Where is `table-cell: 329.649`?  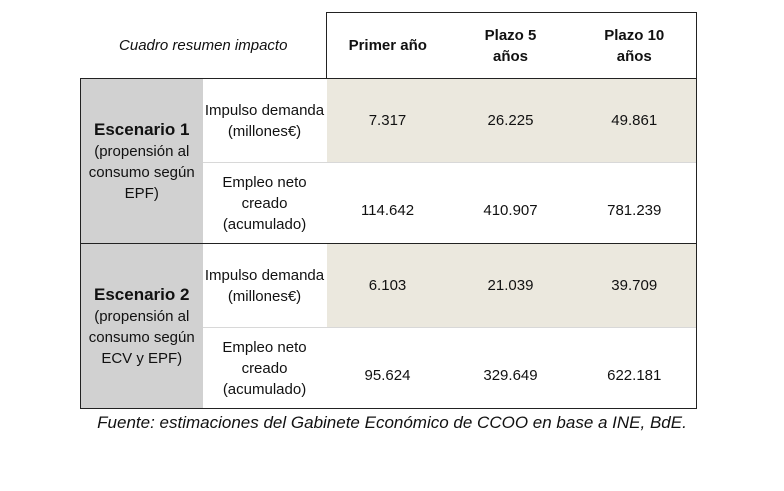
table-cell: 329.649 is located at coordinates (510, 368).